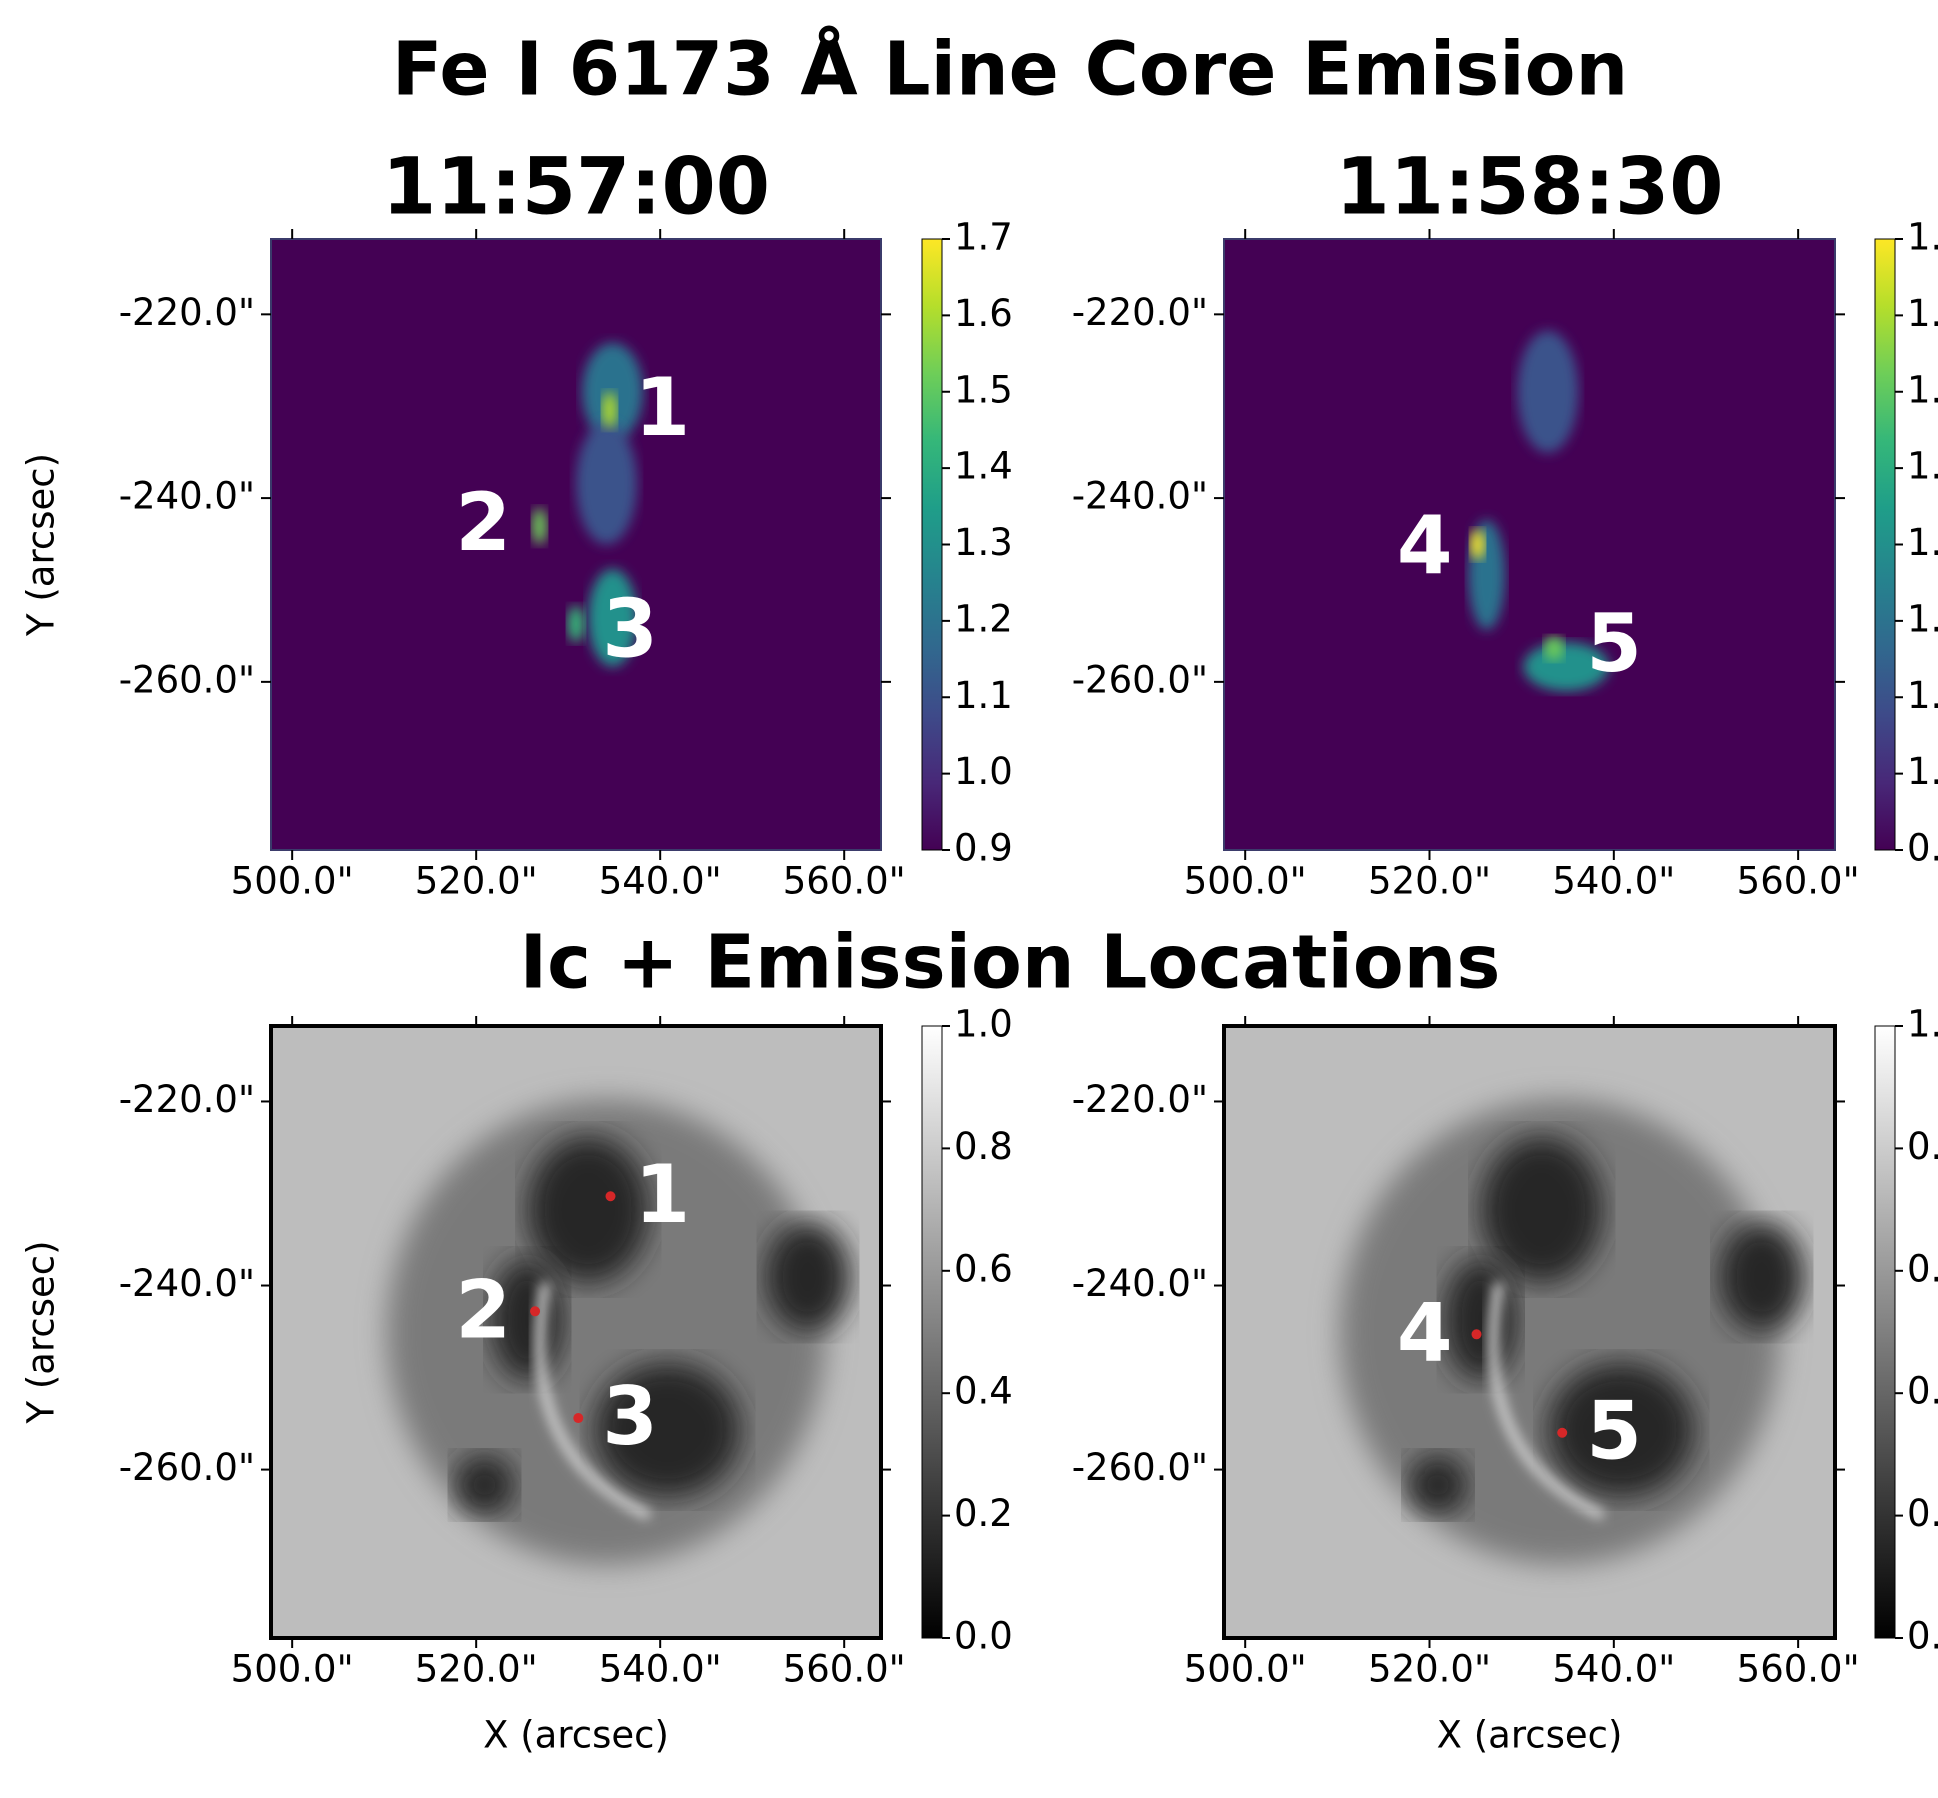 This screenshot has height=1798, width=1938. I want to click on panel-title: 11:58:30, so click(1529, 187).